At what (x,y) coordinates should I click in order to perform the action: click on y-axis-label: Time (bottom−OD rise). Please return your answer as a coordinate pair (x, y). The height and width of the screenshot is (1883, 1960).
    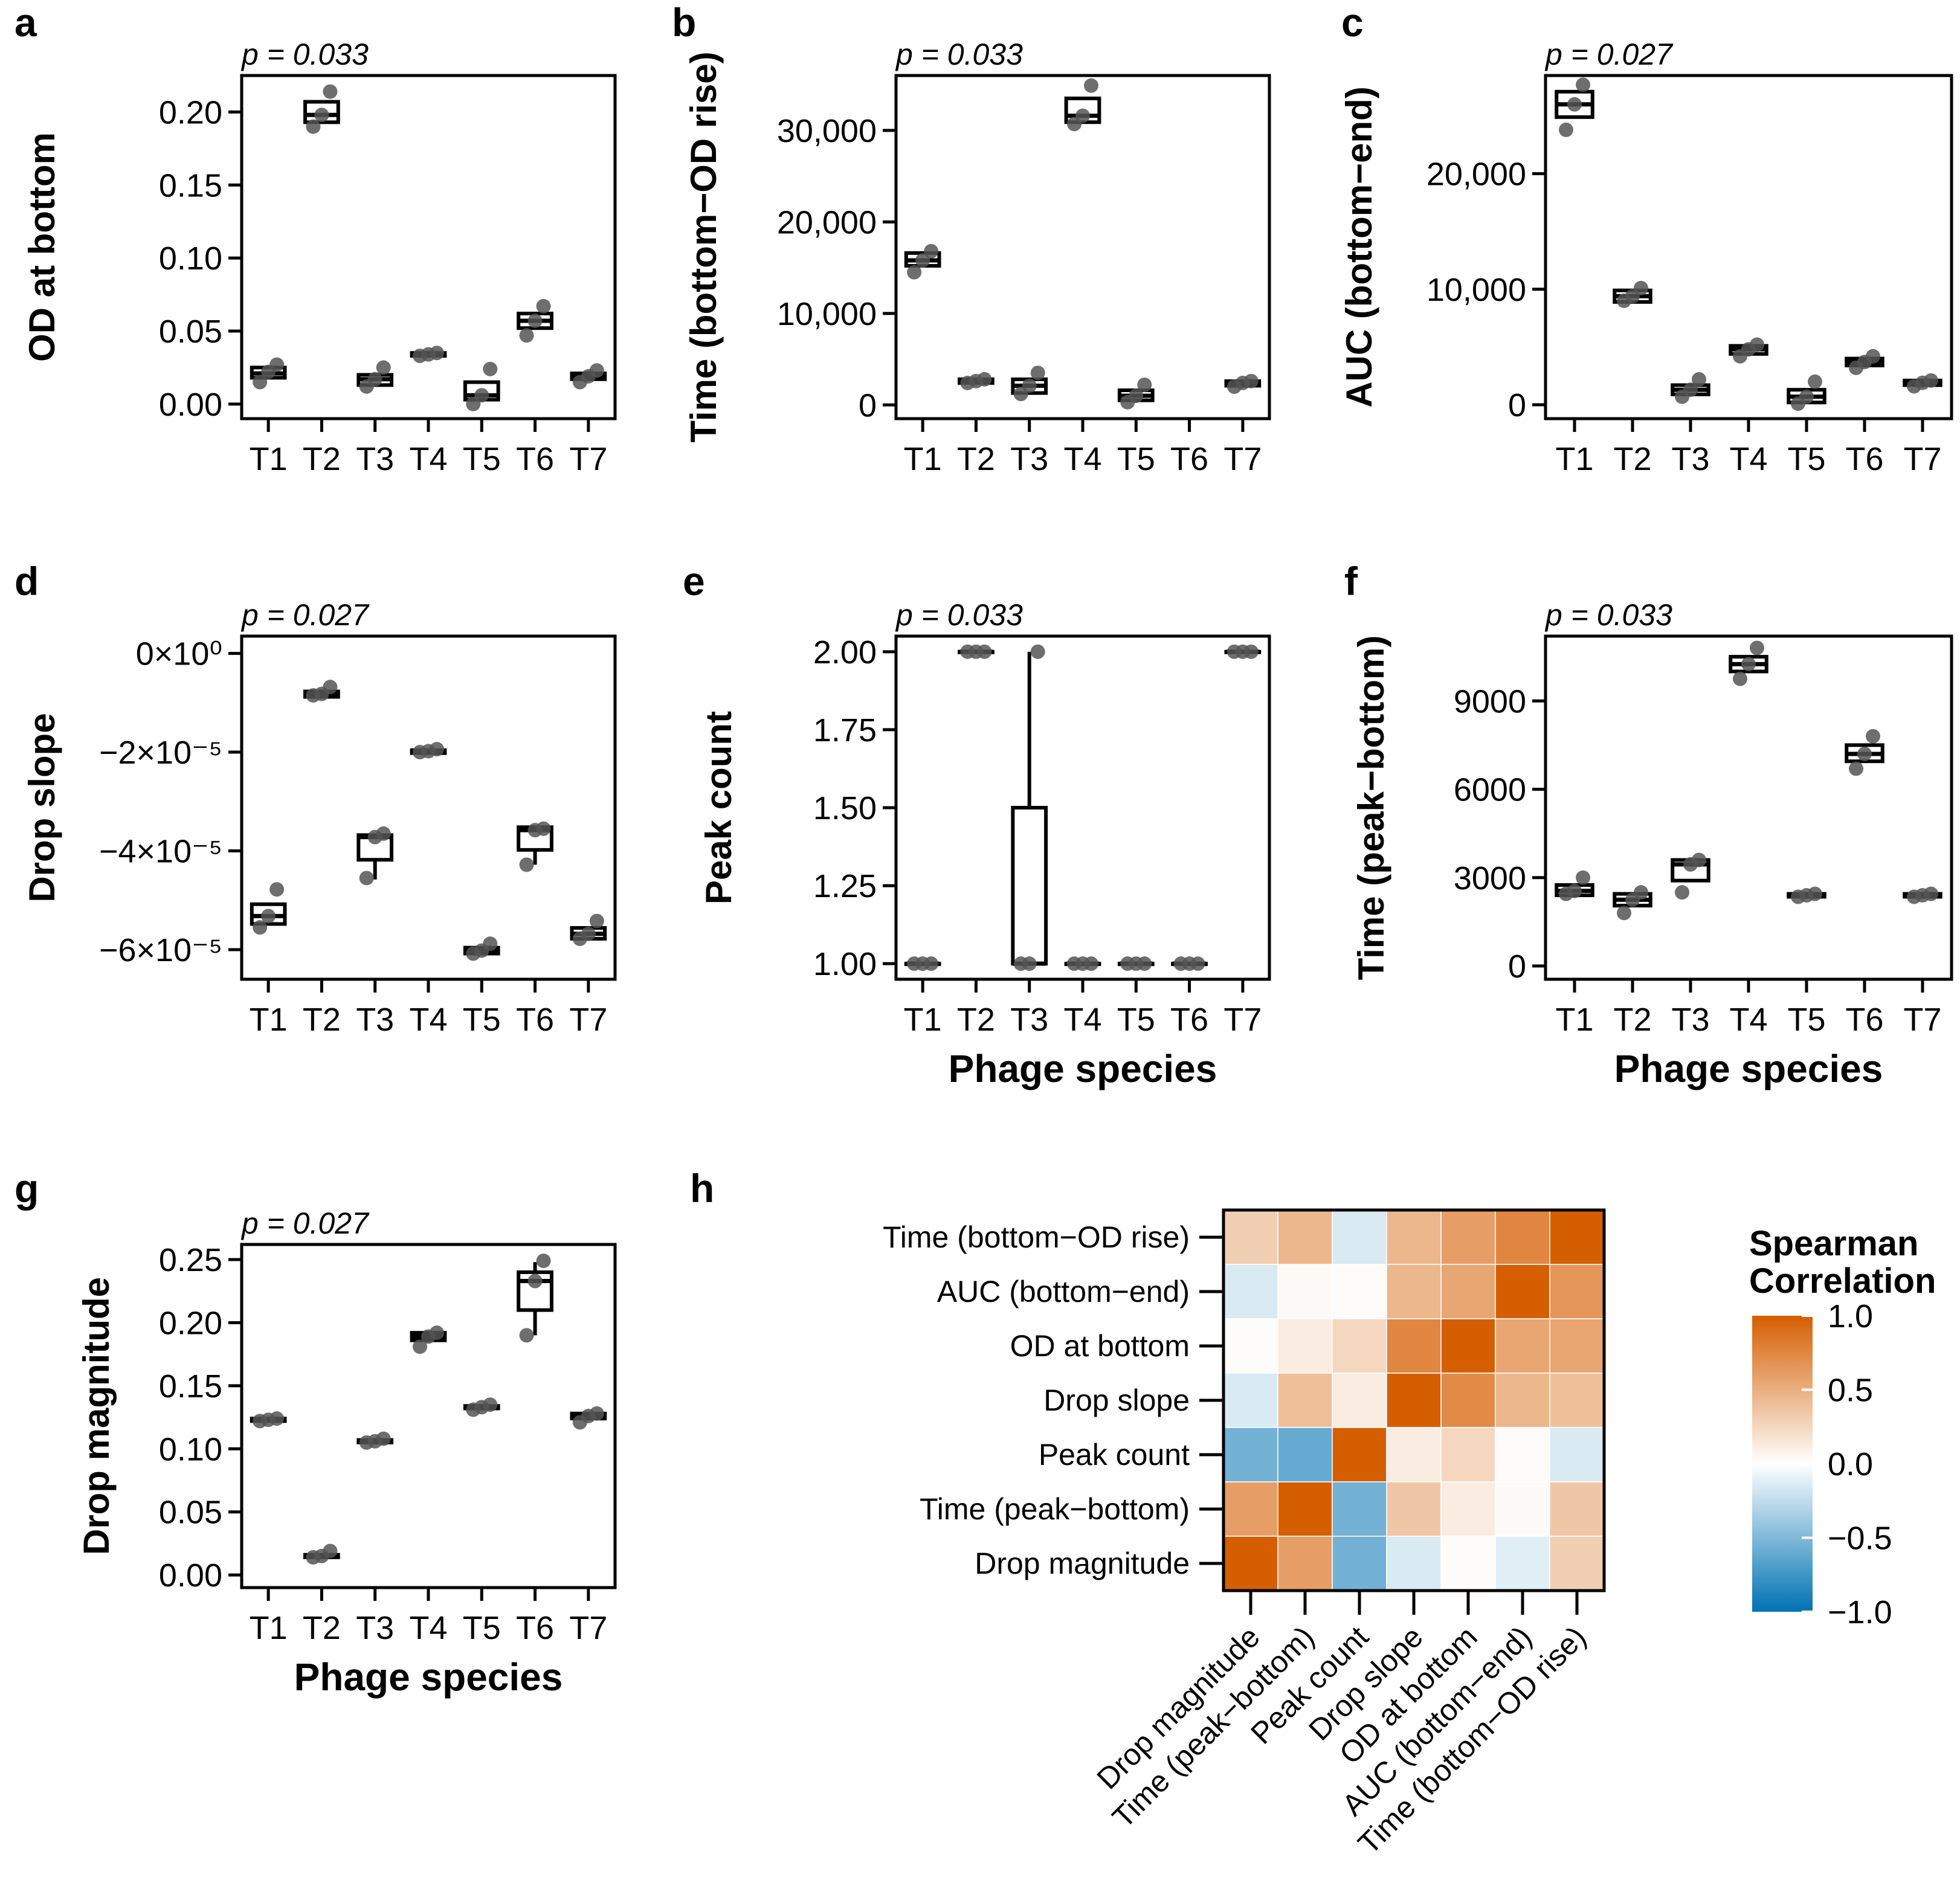
    Looking at the image, I should click on (704, 246).